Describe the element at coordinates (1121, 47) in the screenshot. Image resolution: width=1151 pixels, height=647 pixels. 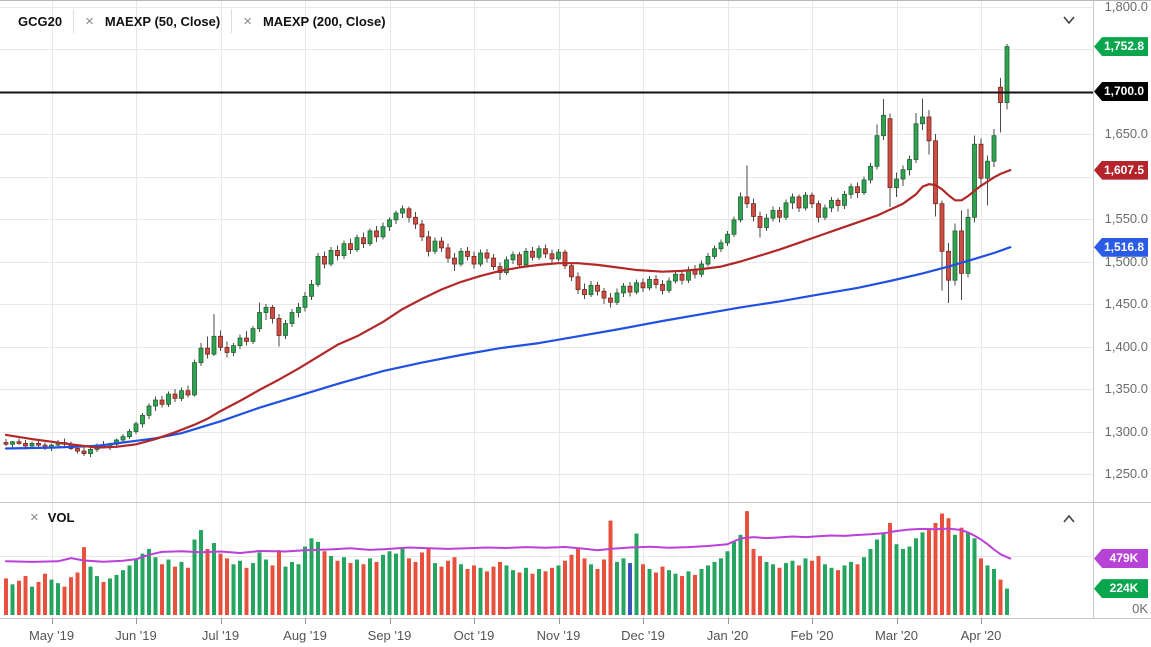
I see `last-price-badge: 1,752.8` at that location.